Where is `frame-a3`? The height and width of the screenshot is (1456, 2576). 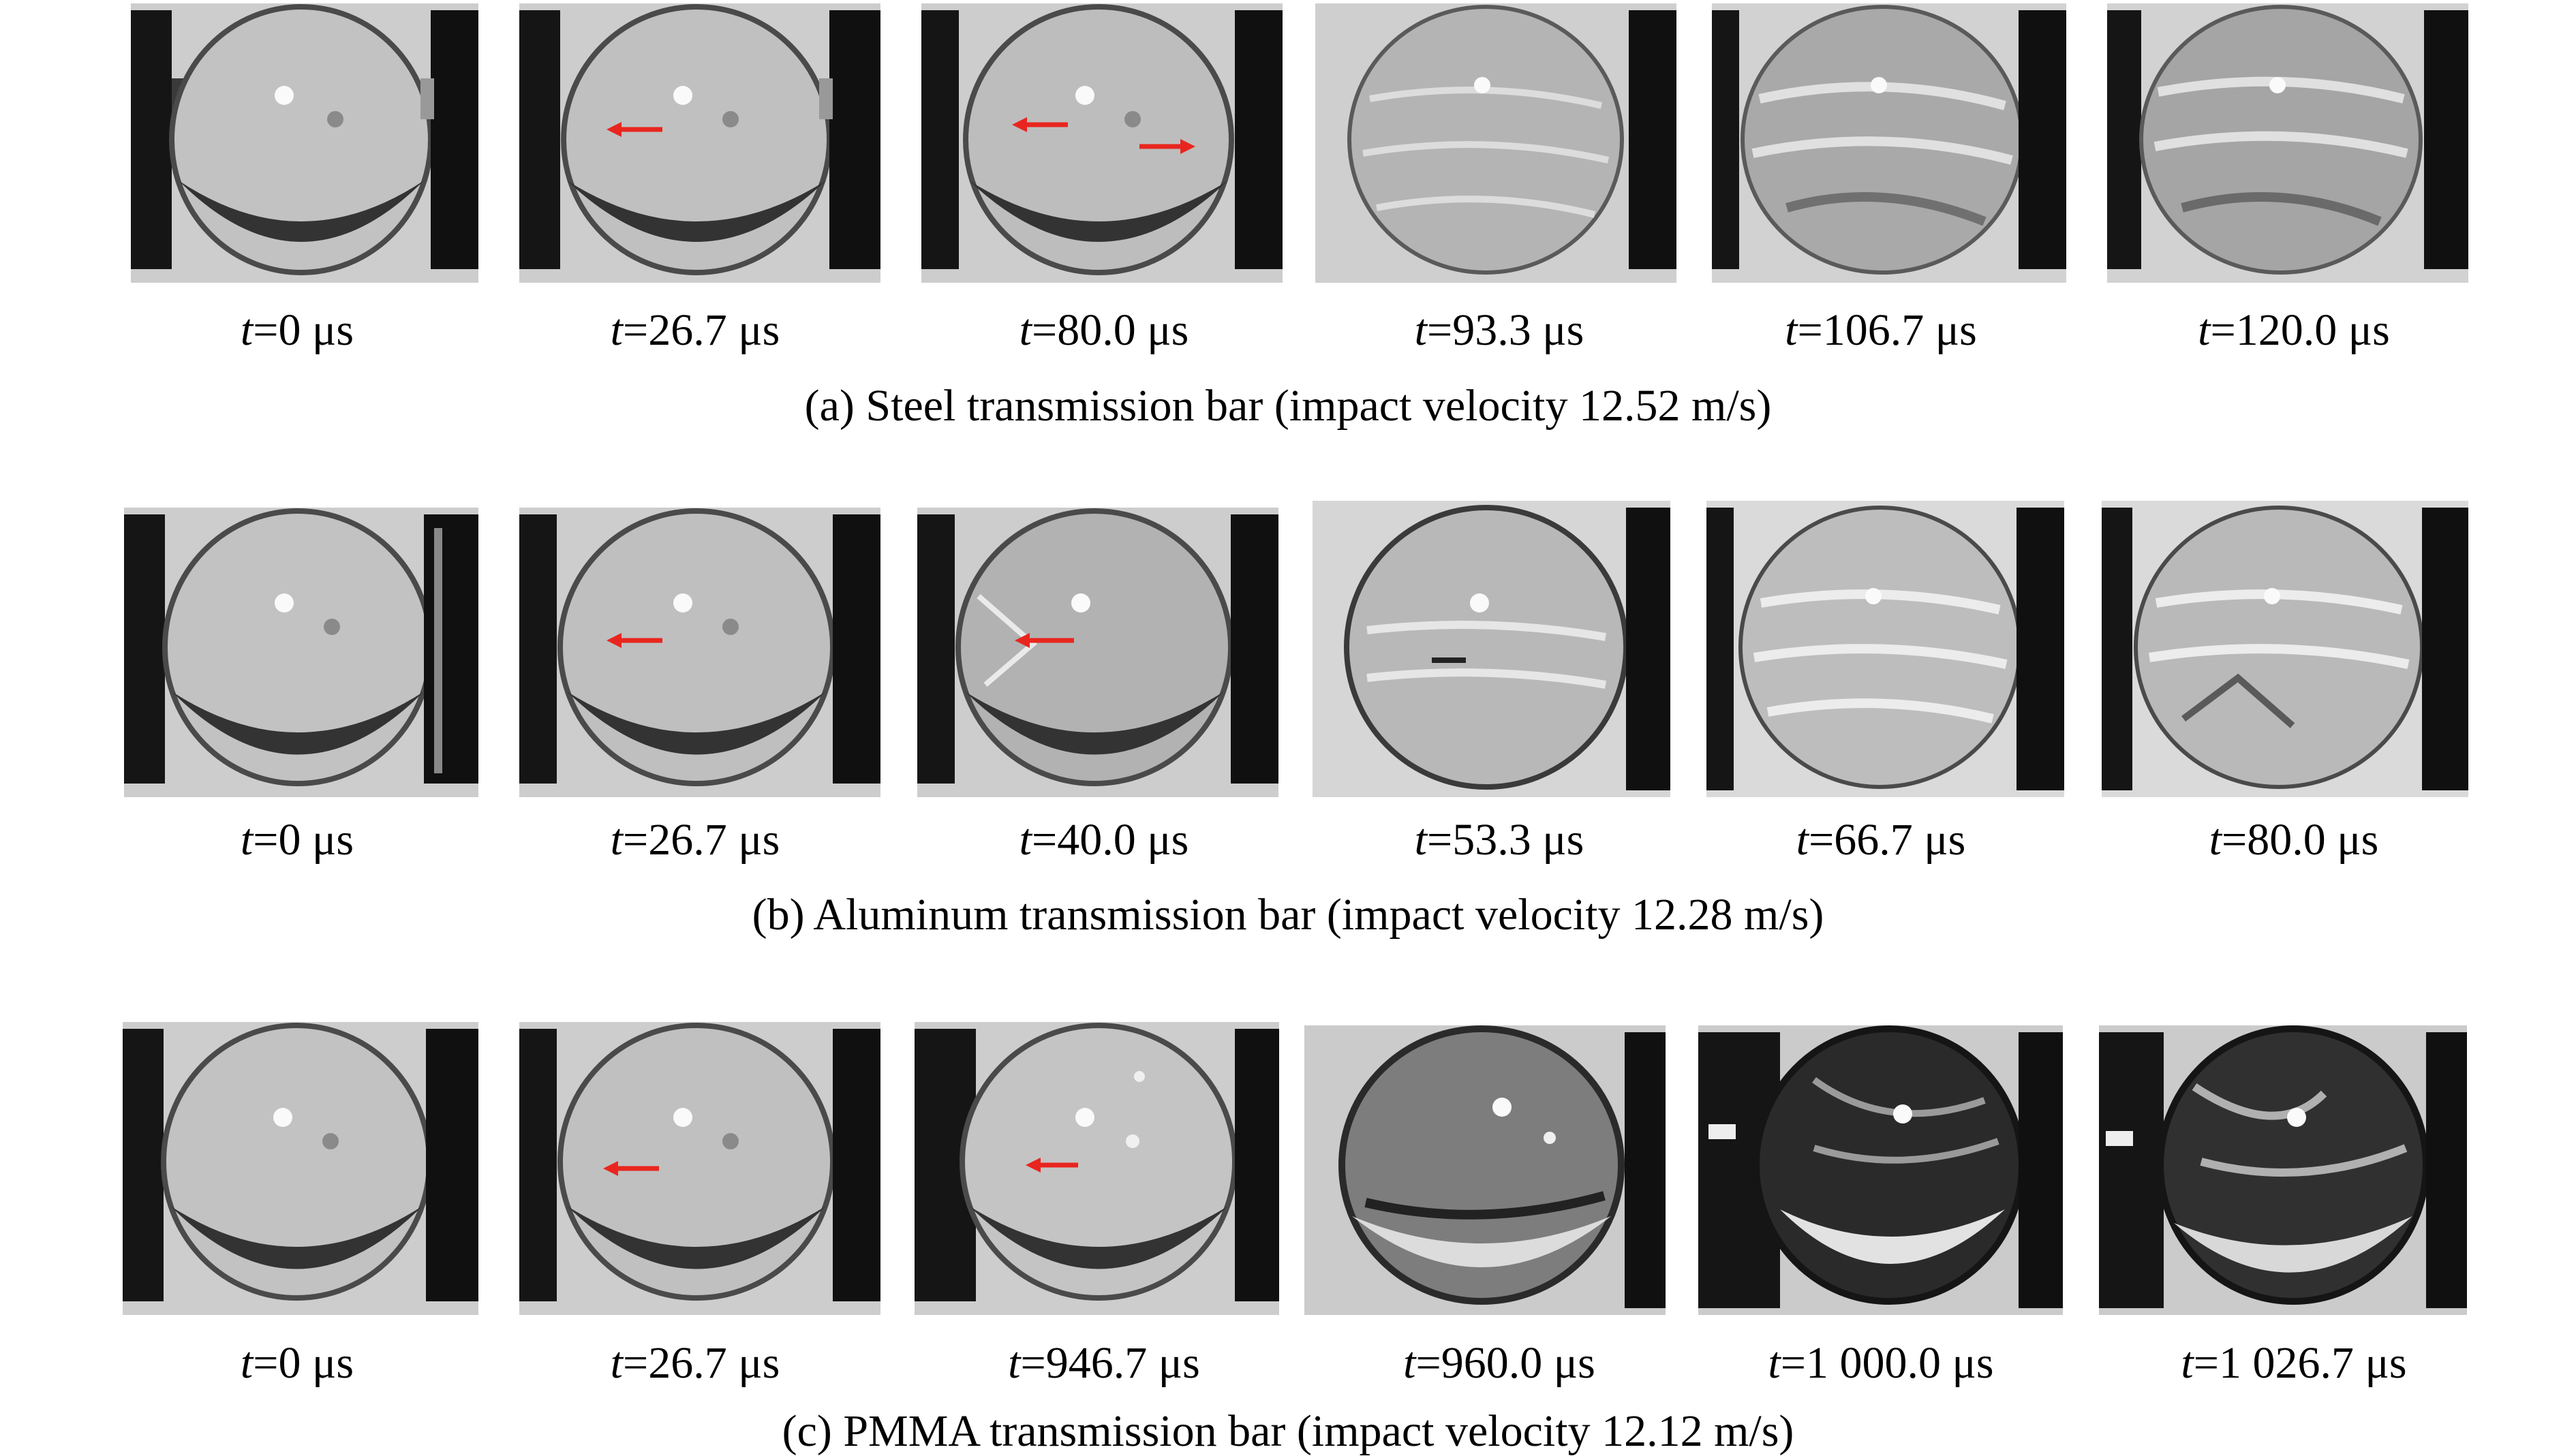
frame-a3 is located at coordinates (1102, 143).